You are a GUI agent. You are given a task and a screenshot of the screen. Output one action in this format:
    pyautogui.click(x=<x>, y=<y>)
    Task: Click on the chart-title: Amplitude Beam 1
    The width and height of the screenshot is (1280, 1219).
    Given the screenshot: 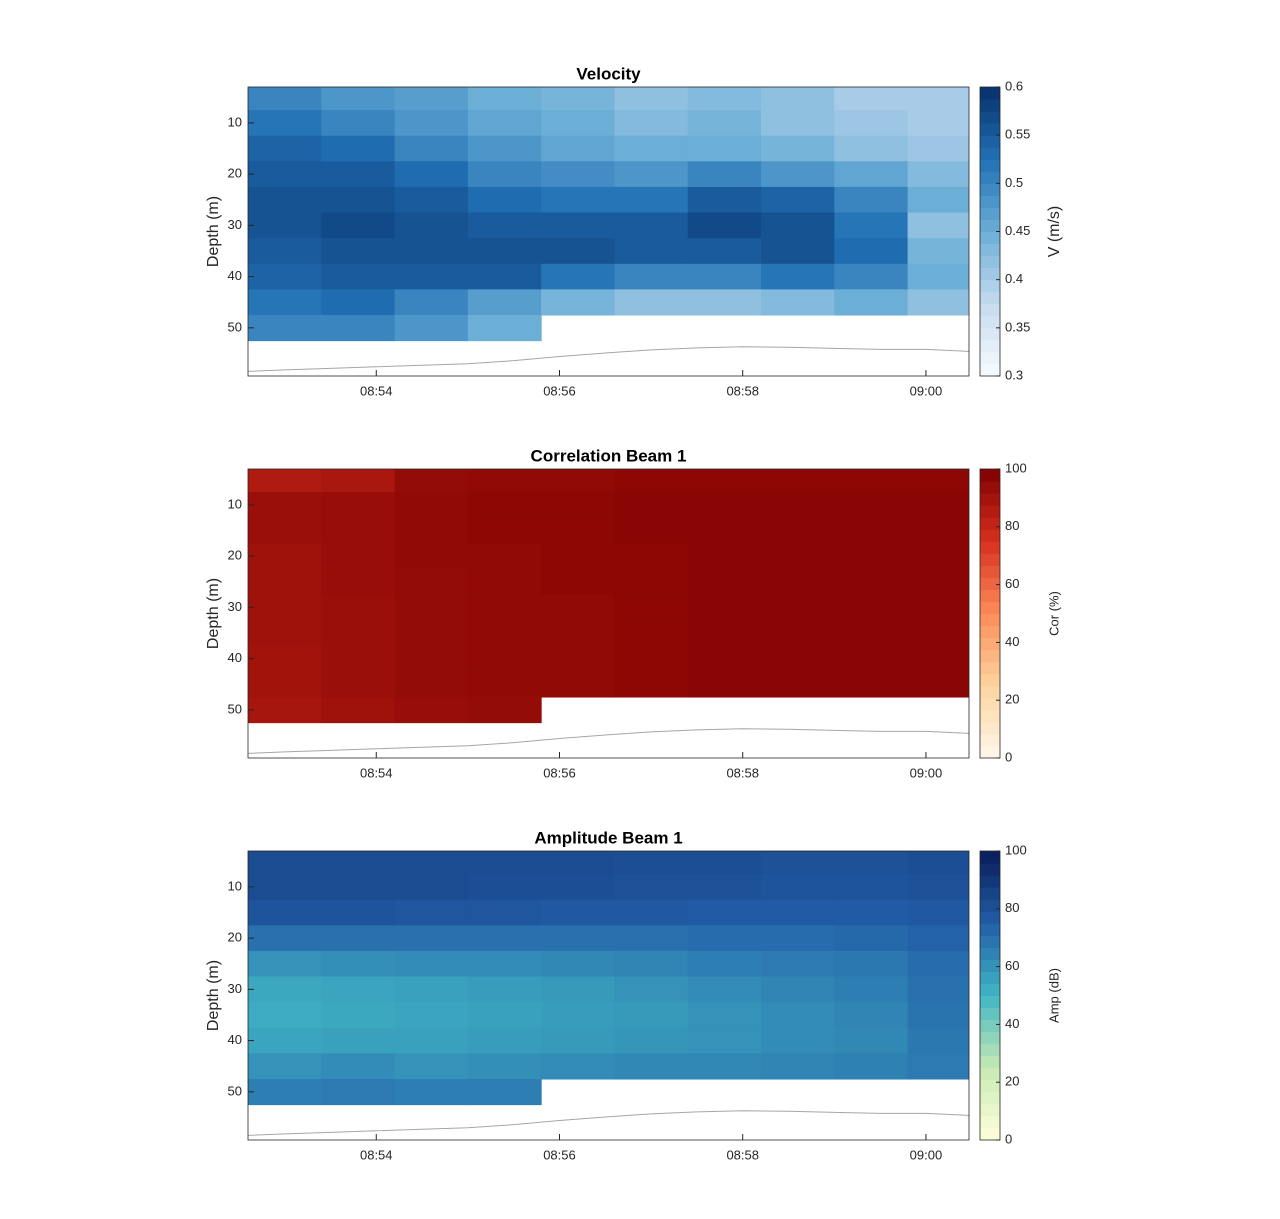 What is the action you would take?
    pyautogui.click(x=608, y=837)
    